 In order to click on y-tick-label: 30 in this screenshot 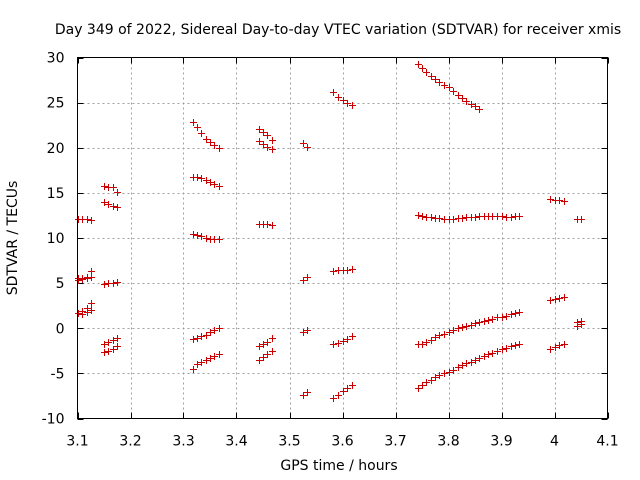, I will do `click(56, 59)`.